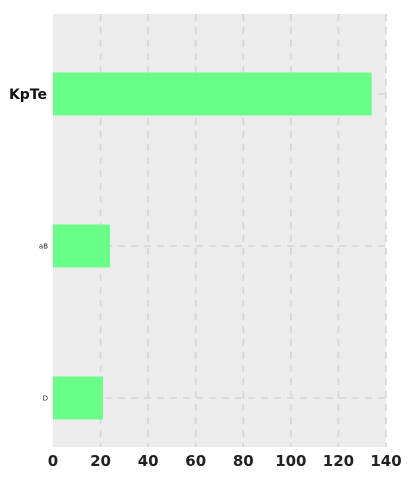 Image resolution: width=414 pixels, height=483 pixels. What do you see at coordinates (82, 246) in the screenshot?
I see `bar-aB` at bounding box center [82, 246].